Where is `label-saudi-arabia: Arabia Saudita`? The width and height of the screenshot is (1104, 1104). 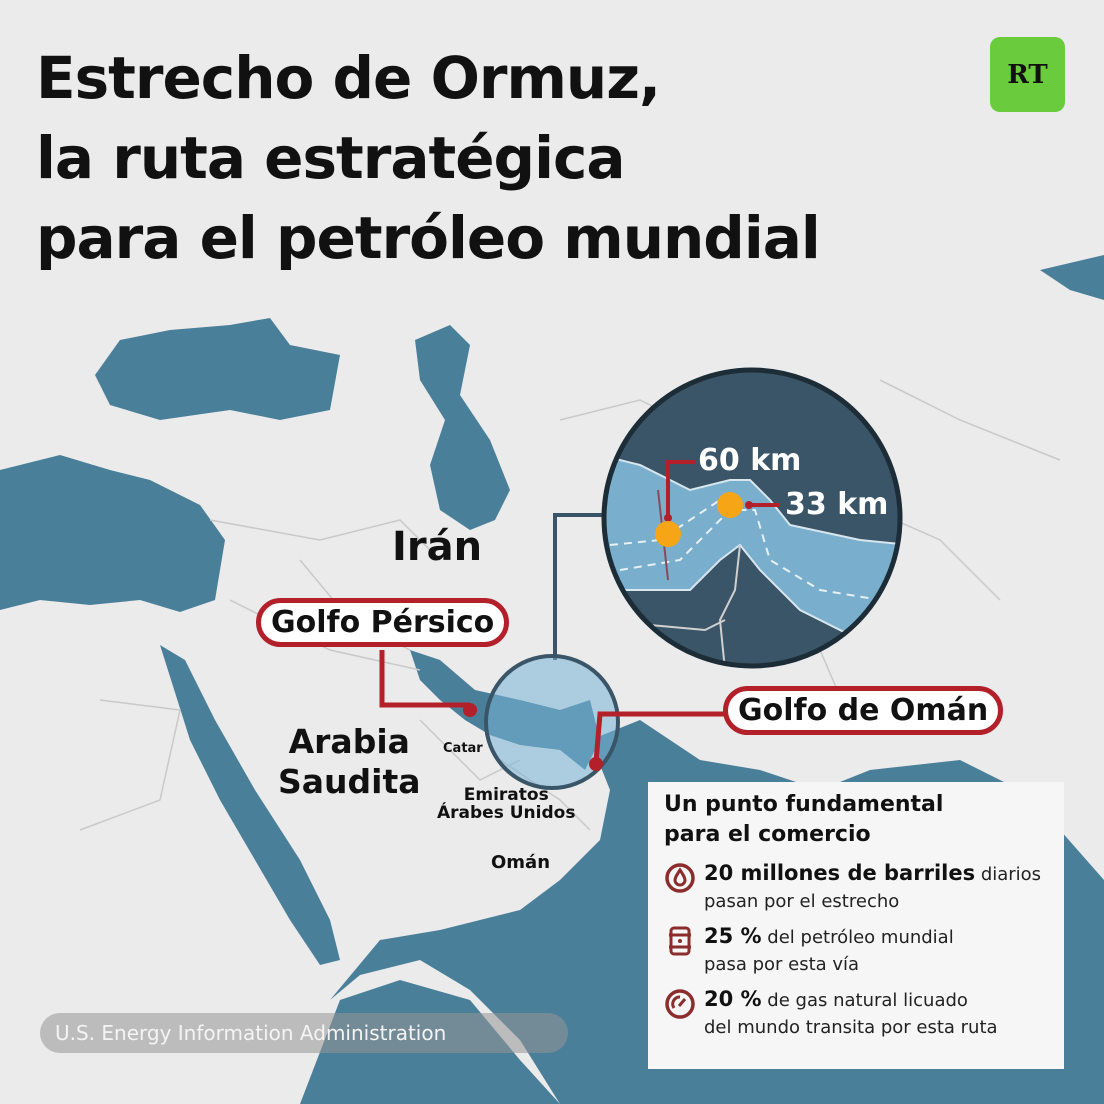 label-saudi-arabia: Arabia Saudita is located at coordinates (349, 762).